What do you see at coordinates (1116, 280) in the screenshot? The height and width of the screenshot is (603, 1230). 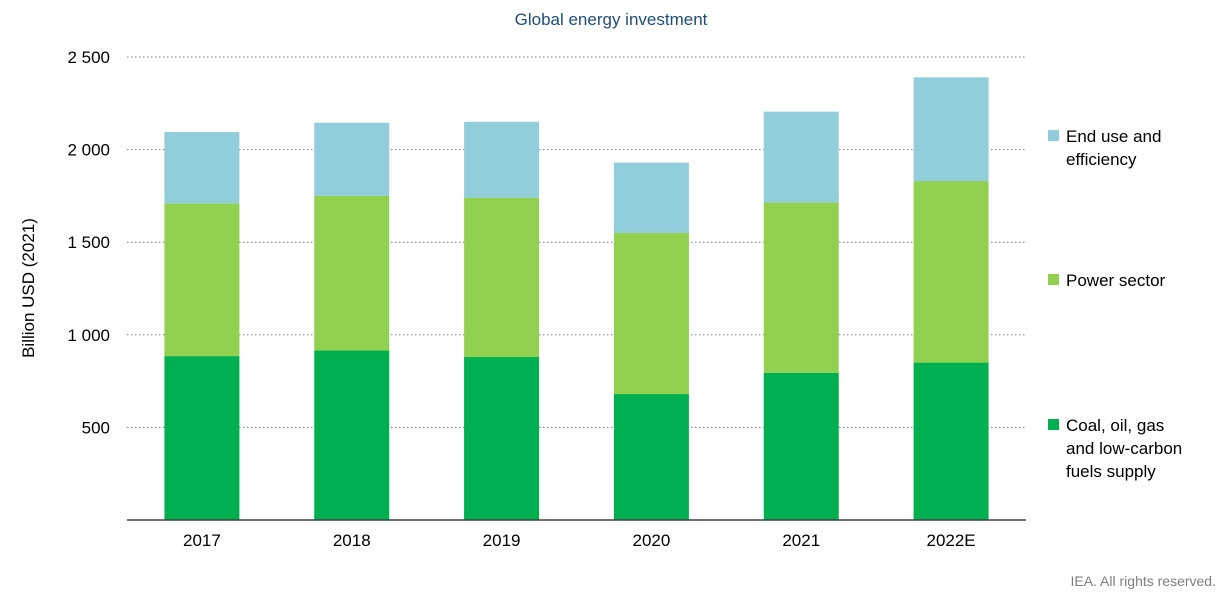 I see `legend-label: Power sector` at bounding box center [1116, 280].